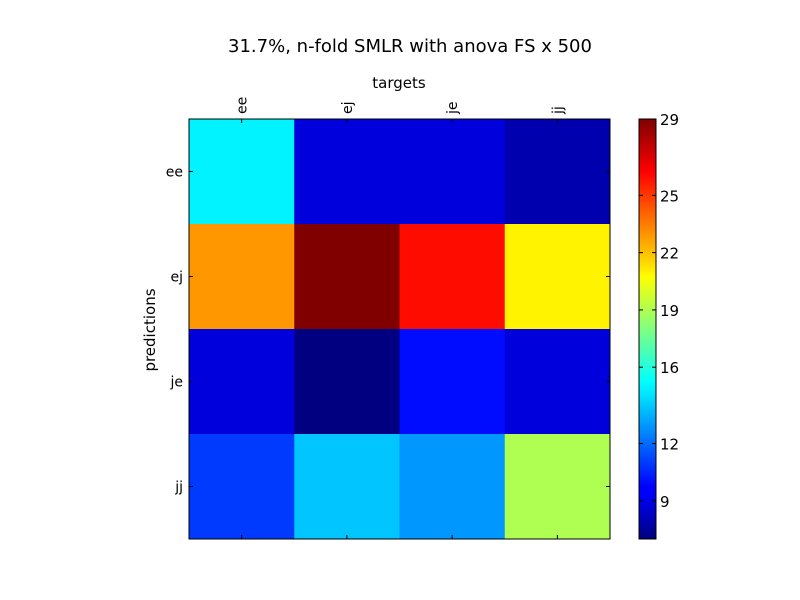  Describe the element at coordinates (399, 83) in the screenshot. I see `x-axis-label: targets` at that location.